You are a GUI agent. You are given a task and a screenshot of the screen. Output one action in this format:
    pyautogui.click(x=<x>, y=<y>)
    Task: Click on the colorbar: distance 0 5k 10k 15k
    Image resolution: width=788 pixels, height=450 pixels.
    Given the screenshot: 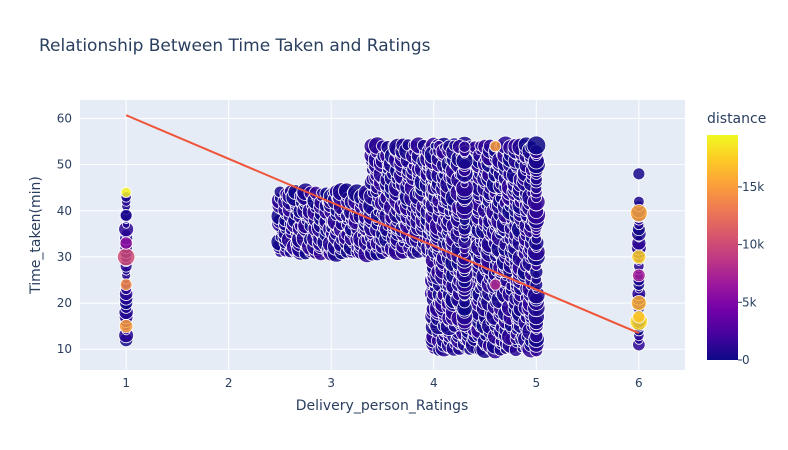 What is the action you would take?
    pyautogui.click(x=736, y=239)
    